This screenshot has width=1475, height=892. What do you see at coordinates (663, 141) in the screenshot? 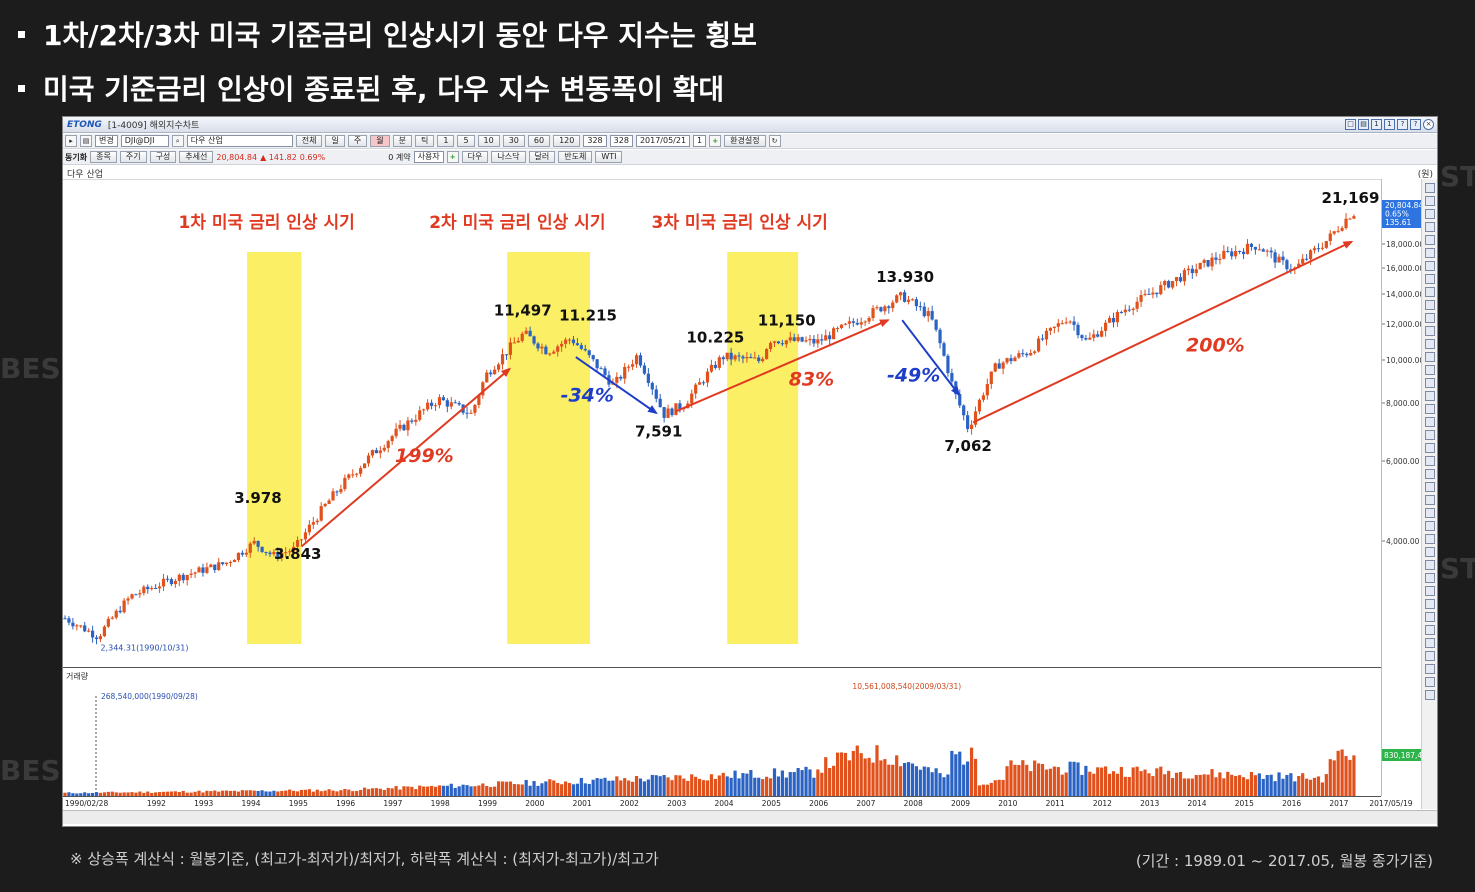
I see `date-input: 2017/05/21` at bounding box center [663, 141].